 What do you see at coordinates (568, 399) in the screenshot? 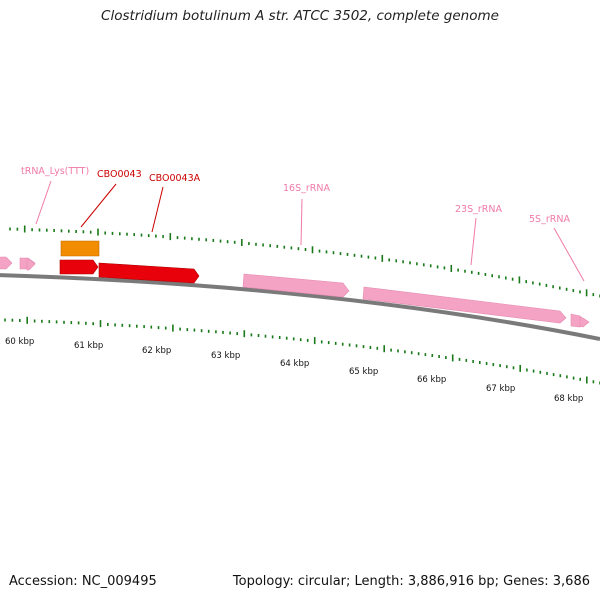
I see `kbp-label: 68 kbp` at bounding box center [568, 399].